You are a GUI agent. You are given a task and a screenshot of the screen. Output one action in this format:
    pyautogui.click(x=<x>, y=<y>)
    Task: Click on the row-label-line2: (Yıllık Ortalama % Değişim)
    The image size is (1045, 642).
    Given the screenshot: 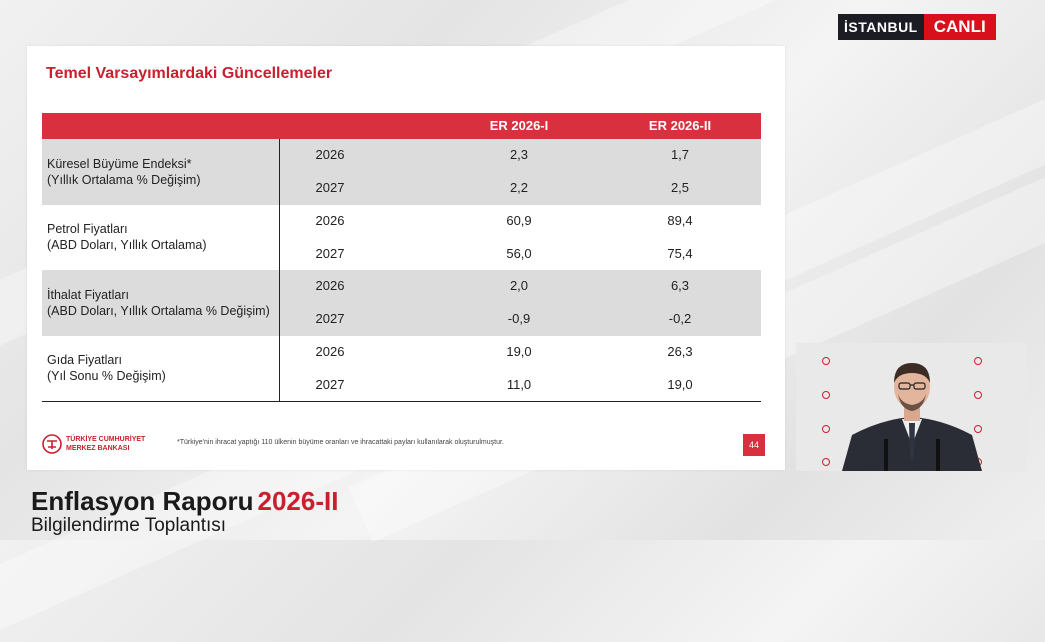 What is the action you would take?
    pyautogui.click(x=124, y=179)
    